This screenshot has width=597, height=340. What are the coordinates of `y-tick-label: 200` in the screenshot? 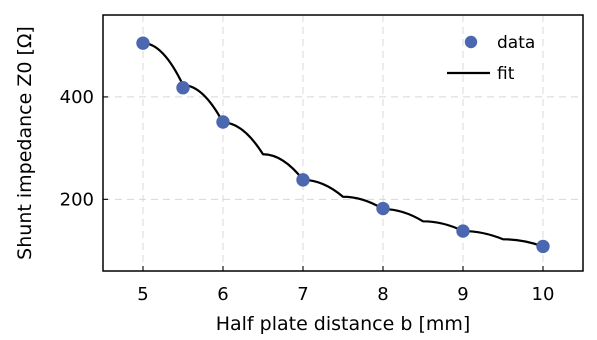 It's located at (77, 199).